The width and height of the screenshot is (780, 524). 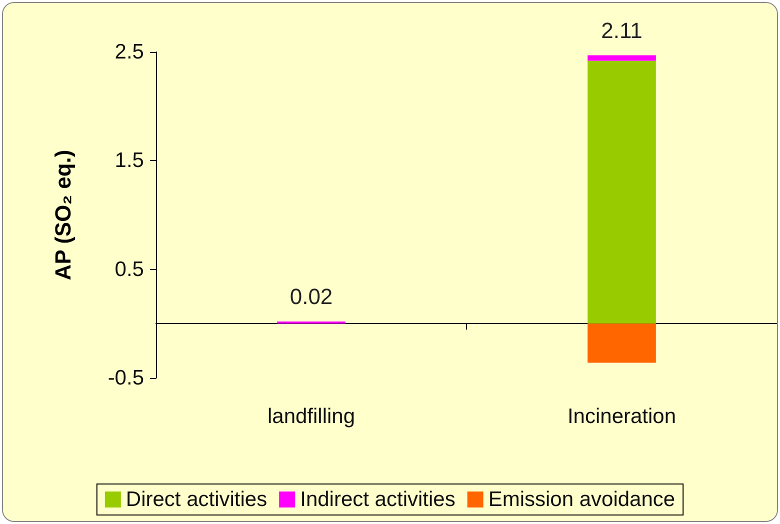 What do you see at coordinates (129, 160) in the screenshot?
I see `y-tick-label: 1.5` at bounding box center [129, 160].